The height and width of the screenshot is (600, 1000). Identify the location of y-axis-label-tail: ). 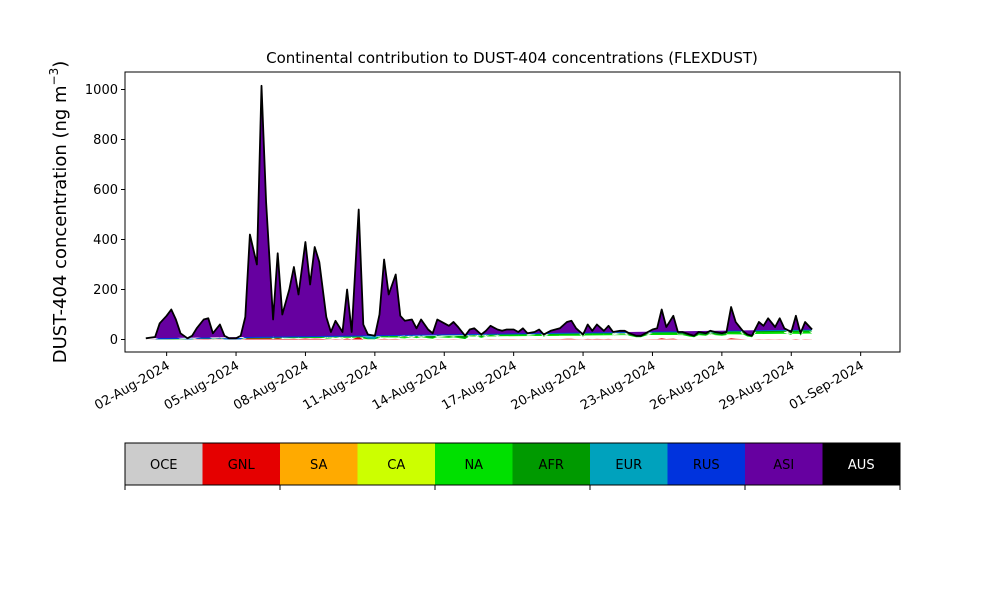
(60, 64).